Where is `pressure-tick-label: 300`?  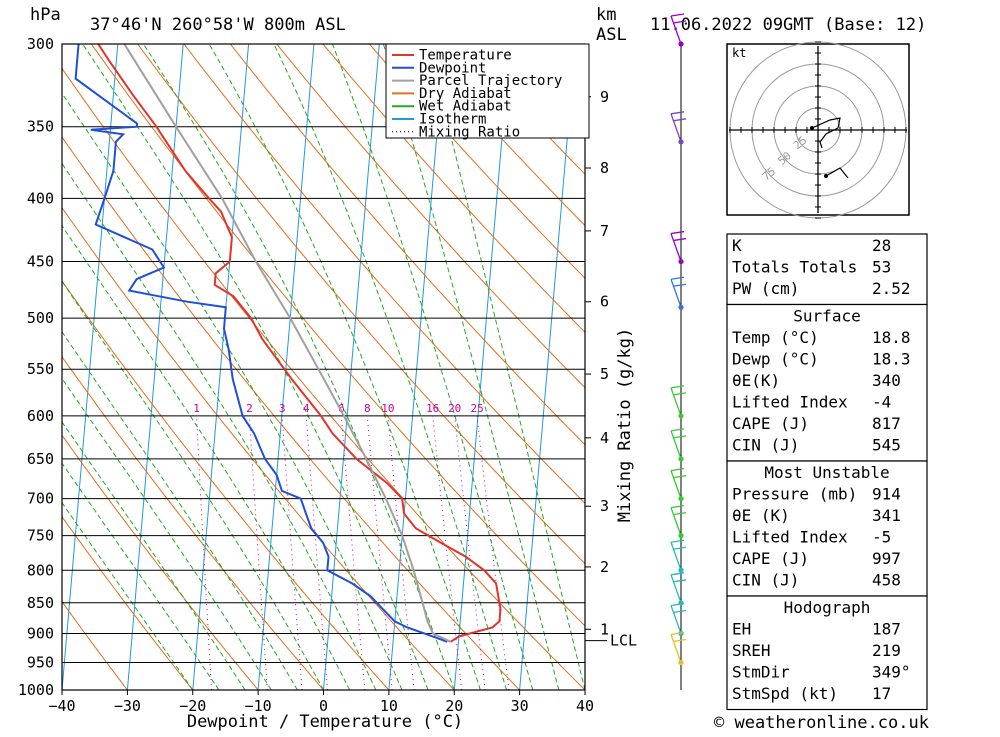 pressure-tick-label: 300 is located at coordinates (40, 44).